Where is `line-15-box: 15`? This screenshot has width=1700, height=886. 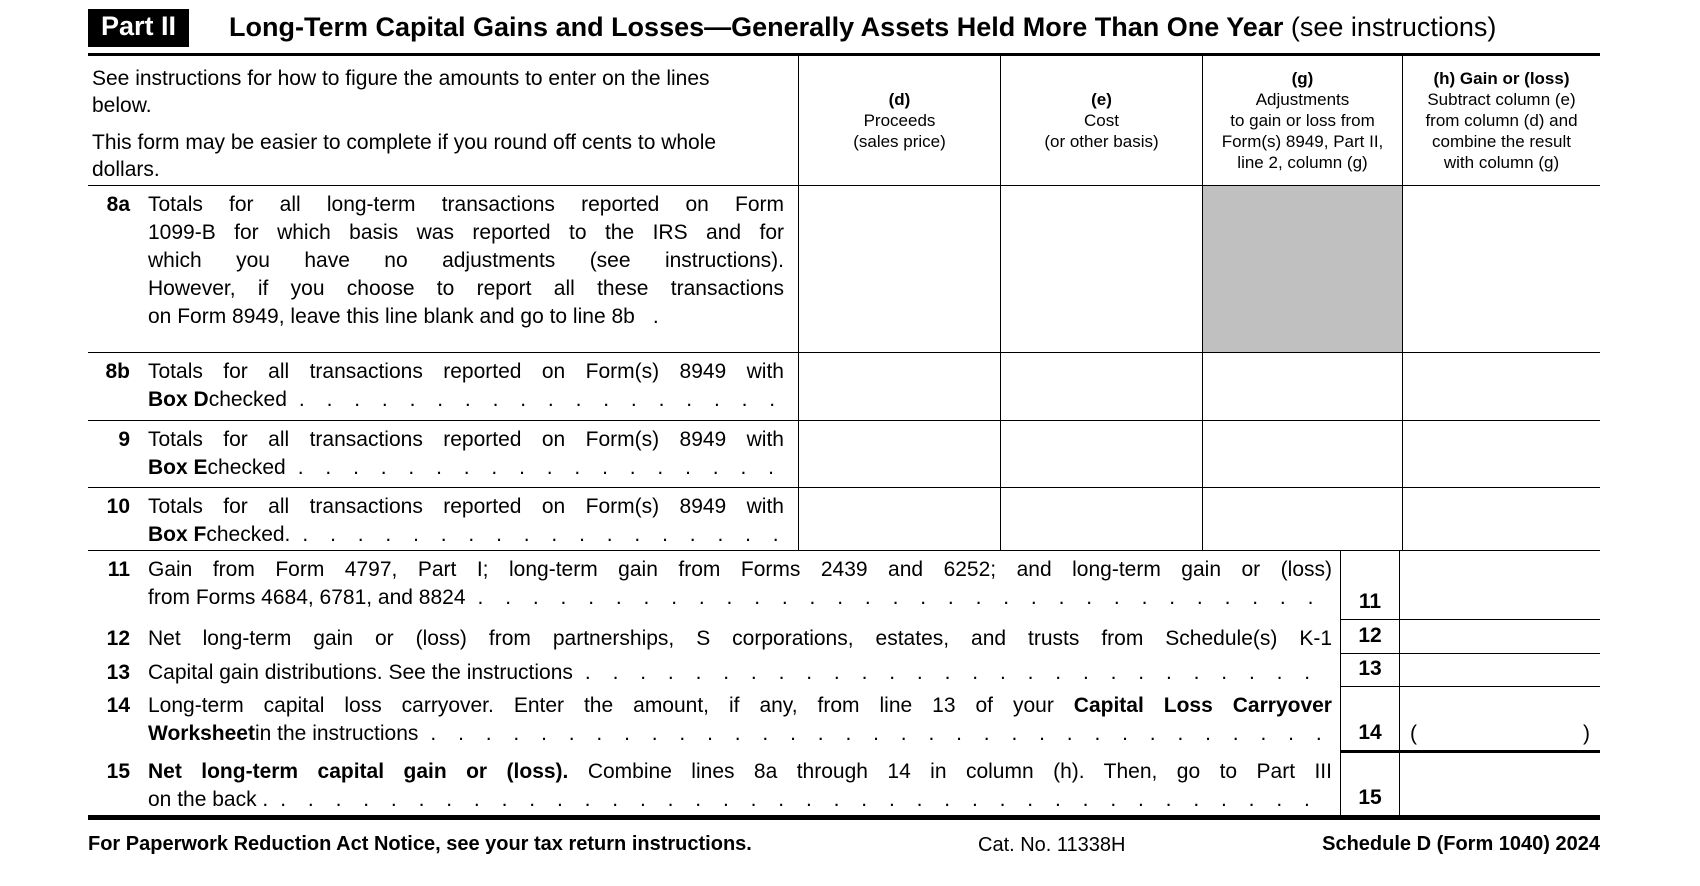
line-15-box: 15 is located at coordinates (1370, 784).